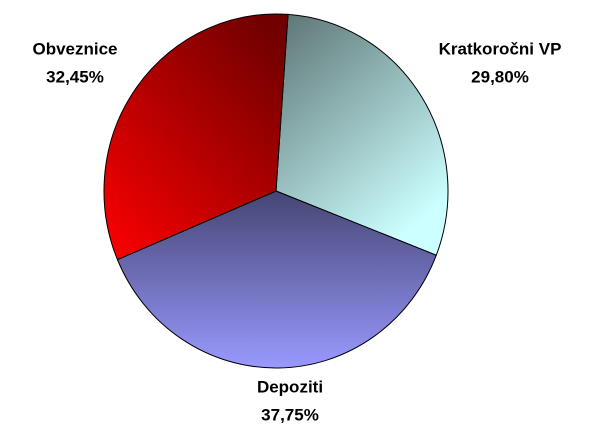 This screenshot has width=599, height=427. What do you see at coordinates (74, 48) in the screenshot?
I see `slice-label: Obveznice` at bounding box center [74, 48].